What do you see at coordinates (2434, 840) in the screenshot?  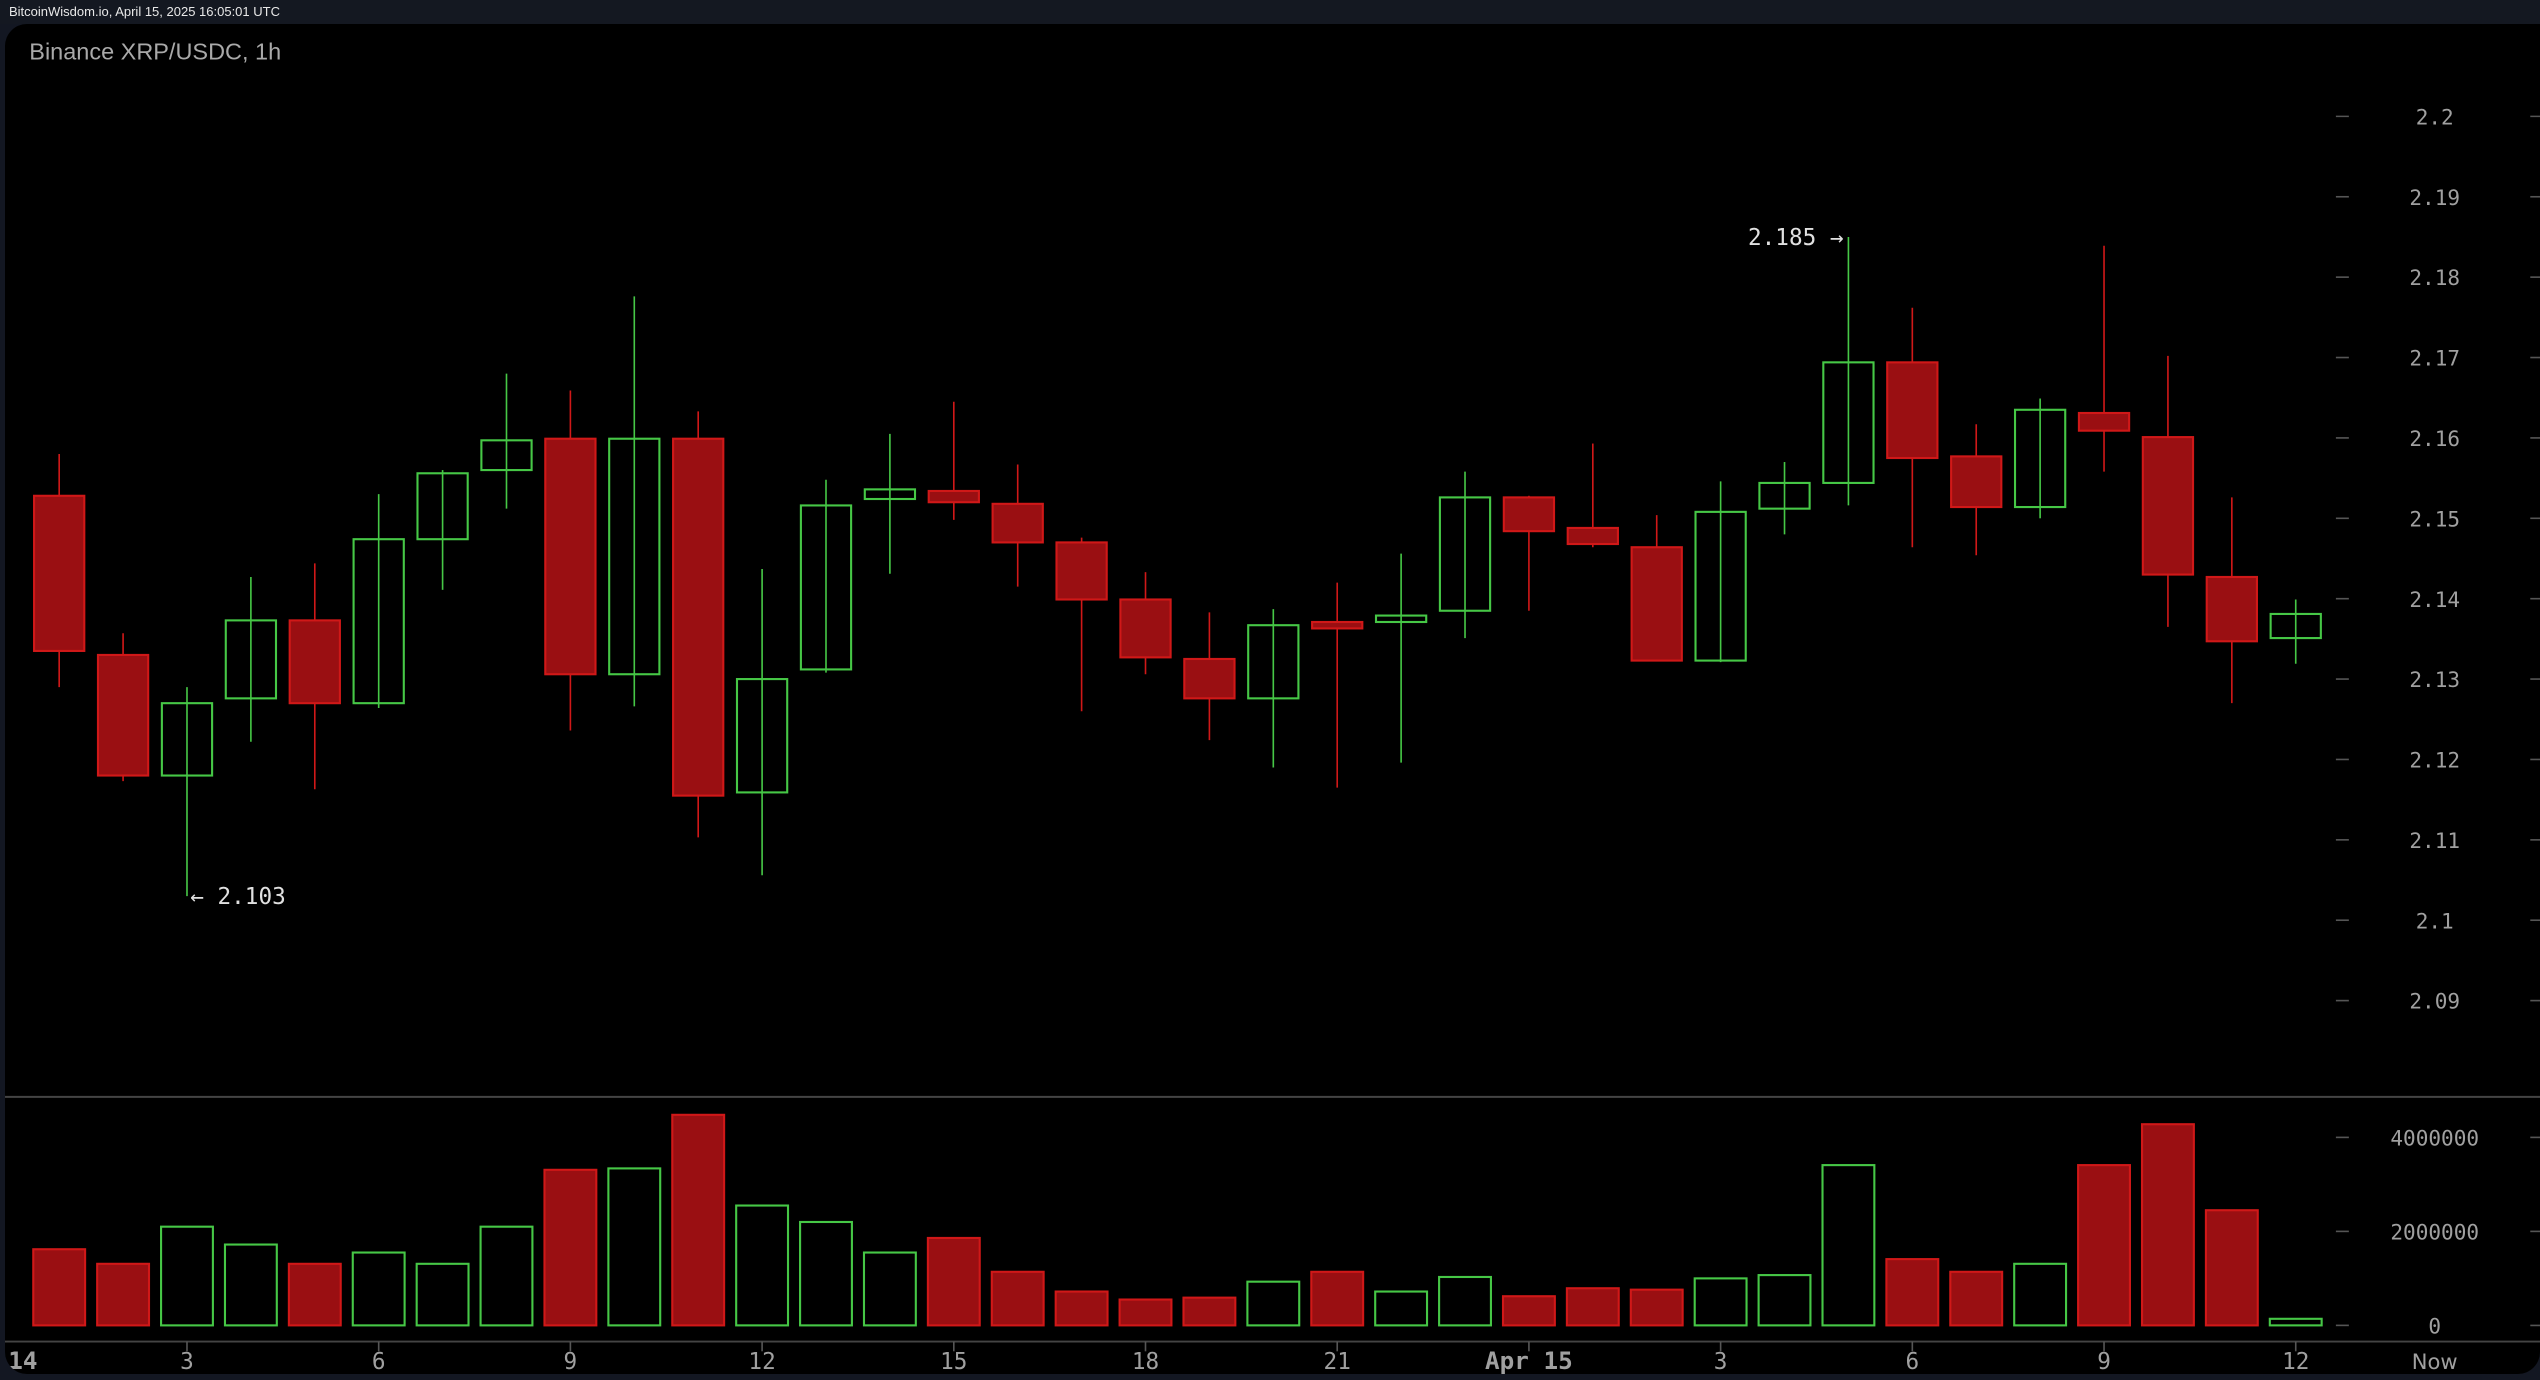 I see `price-tick-label: 2.11` at bounding box center [2434, 840].